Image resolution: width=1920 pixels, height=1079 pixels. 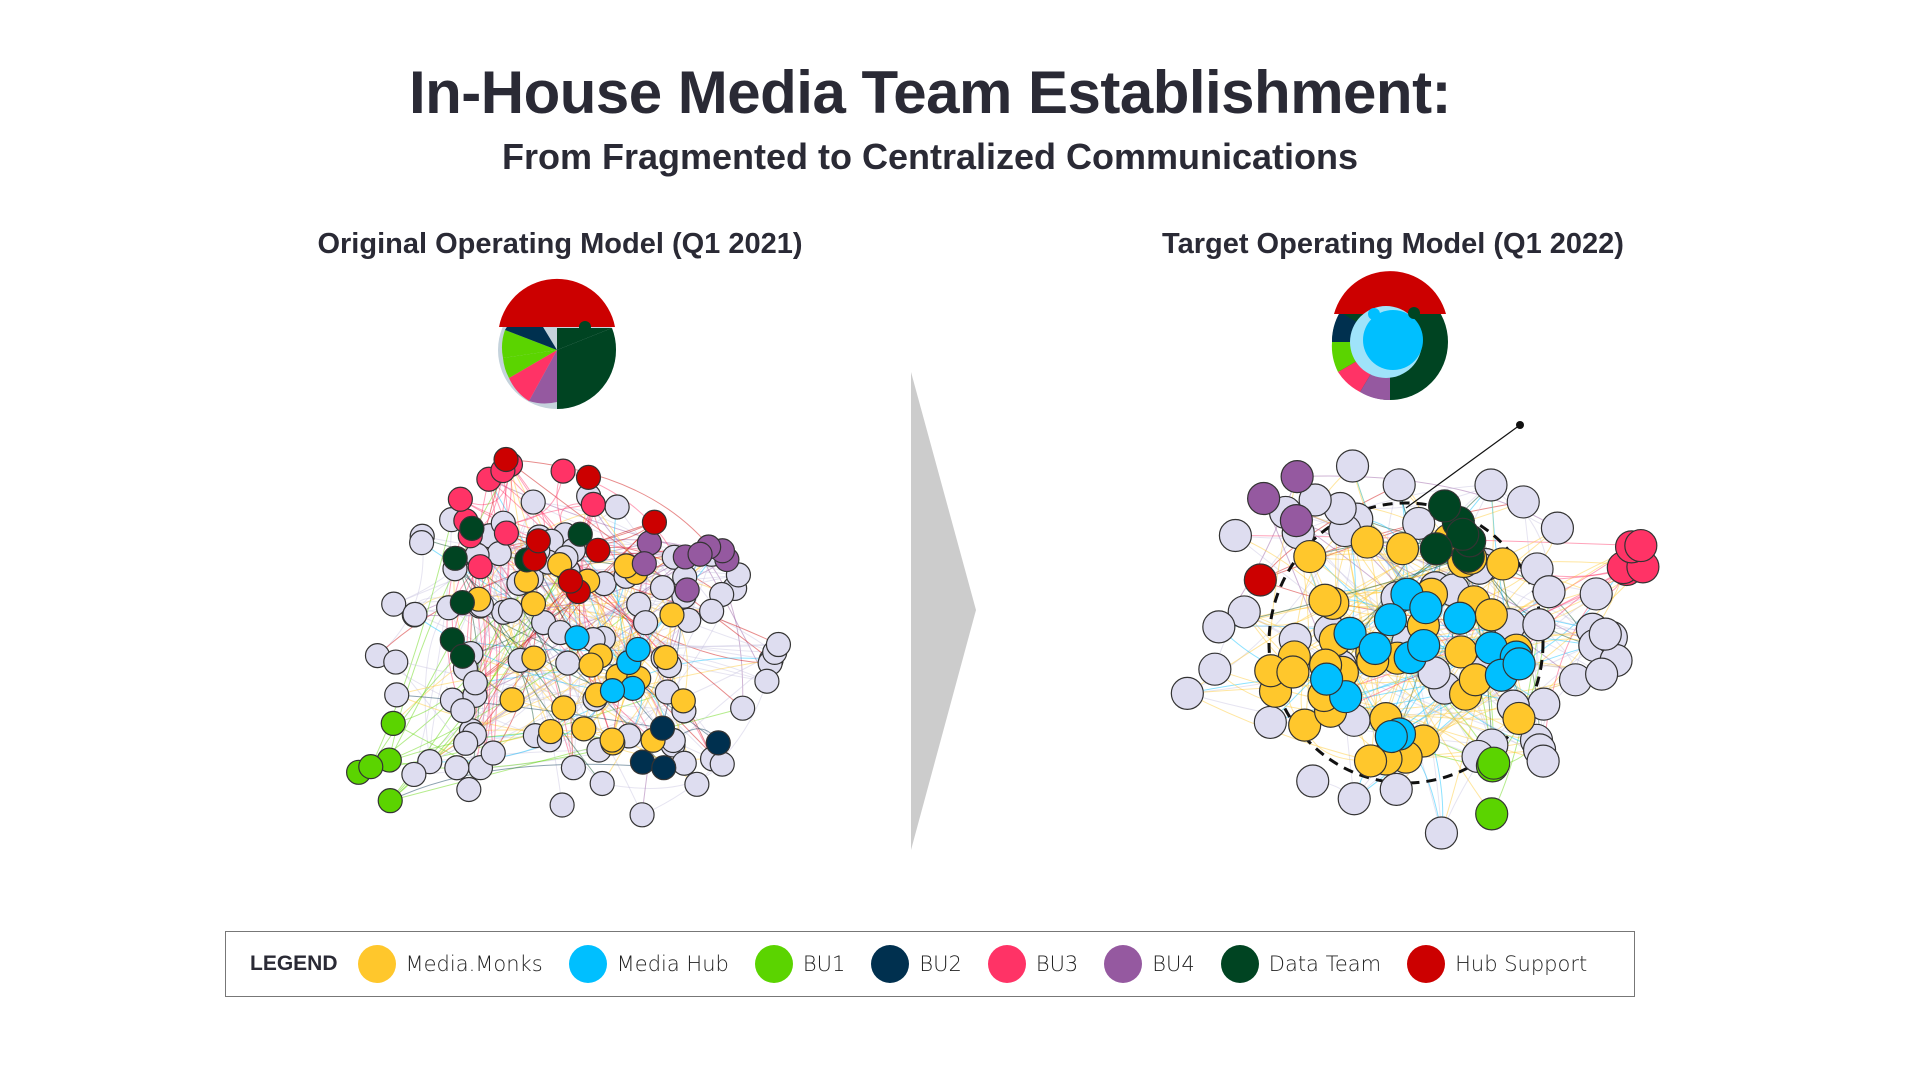 I want to click on legend-item: BU4, so click(x=1149, y=964).